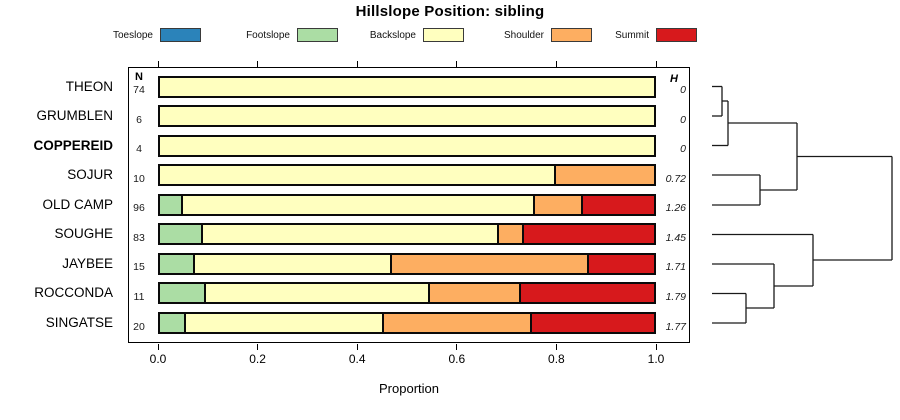 This screenshot has height=420, width=900. Describe the element at coordinates (73, 145) in the screenshot. I see `row-label-coppereid: COPPEREID` at that location.